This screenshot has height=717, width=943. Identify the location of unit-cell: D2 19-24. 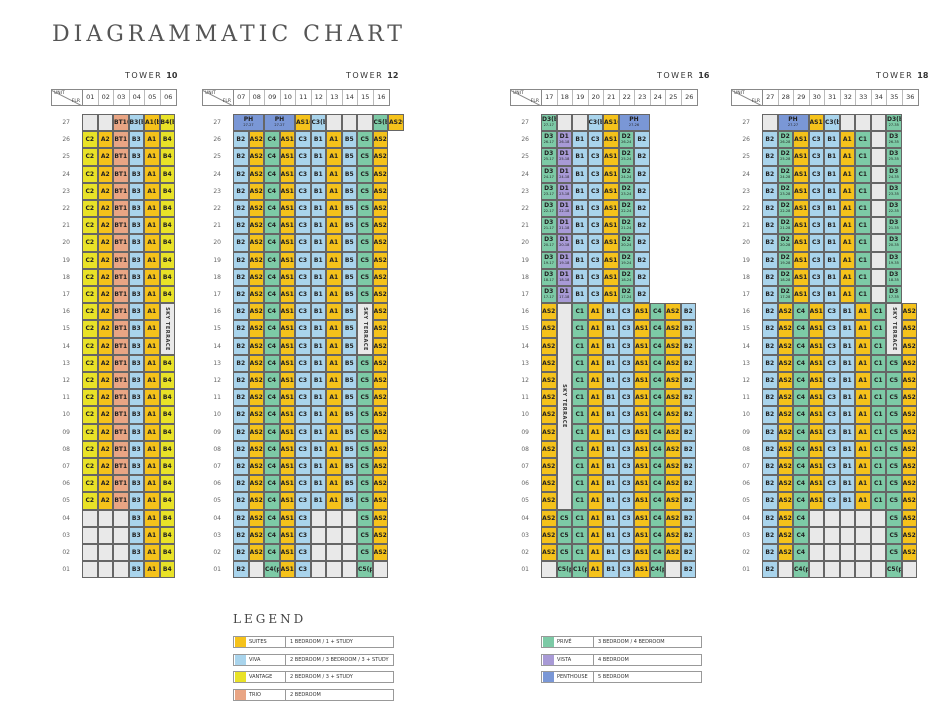
(626, 260).